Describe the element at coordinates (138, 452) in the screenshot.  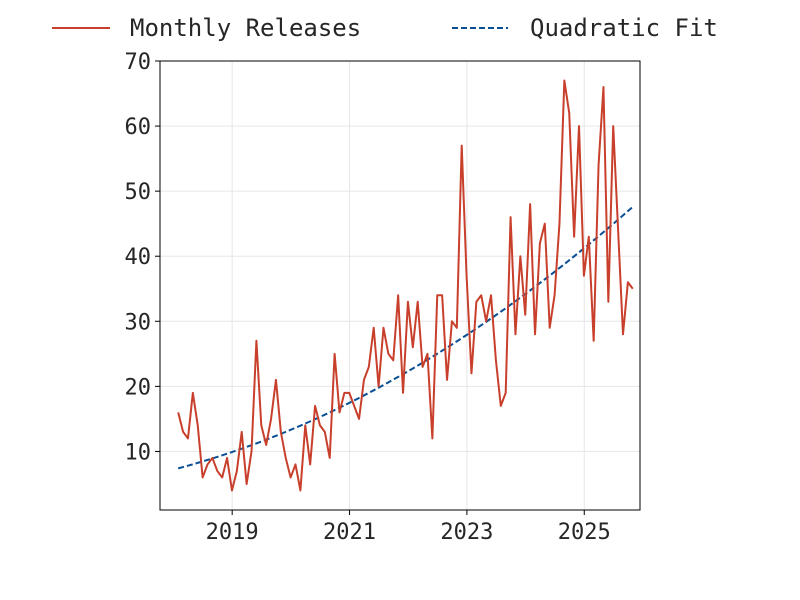
I see `y-tick-label: 10` at that location.